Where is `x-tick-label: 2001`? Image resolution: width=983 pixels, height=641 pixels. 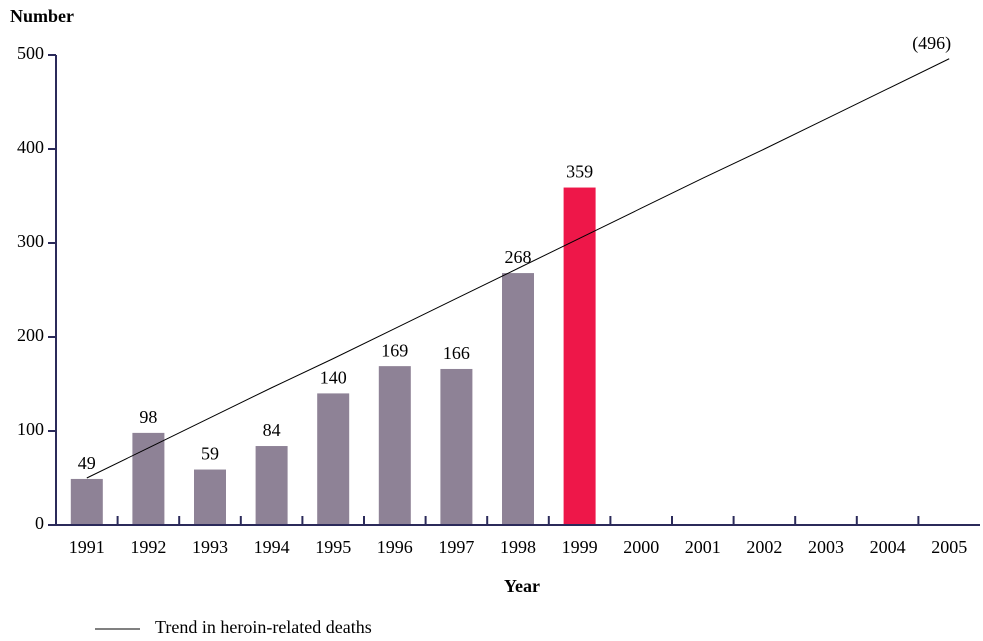 x-tick-label: 2001 is located at coordinates (703, 547).